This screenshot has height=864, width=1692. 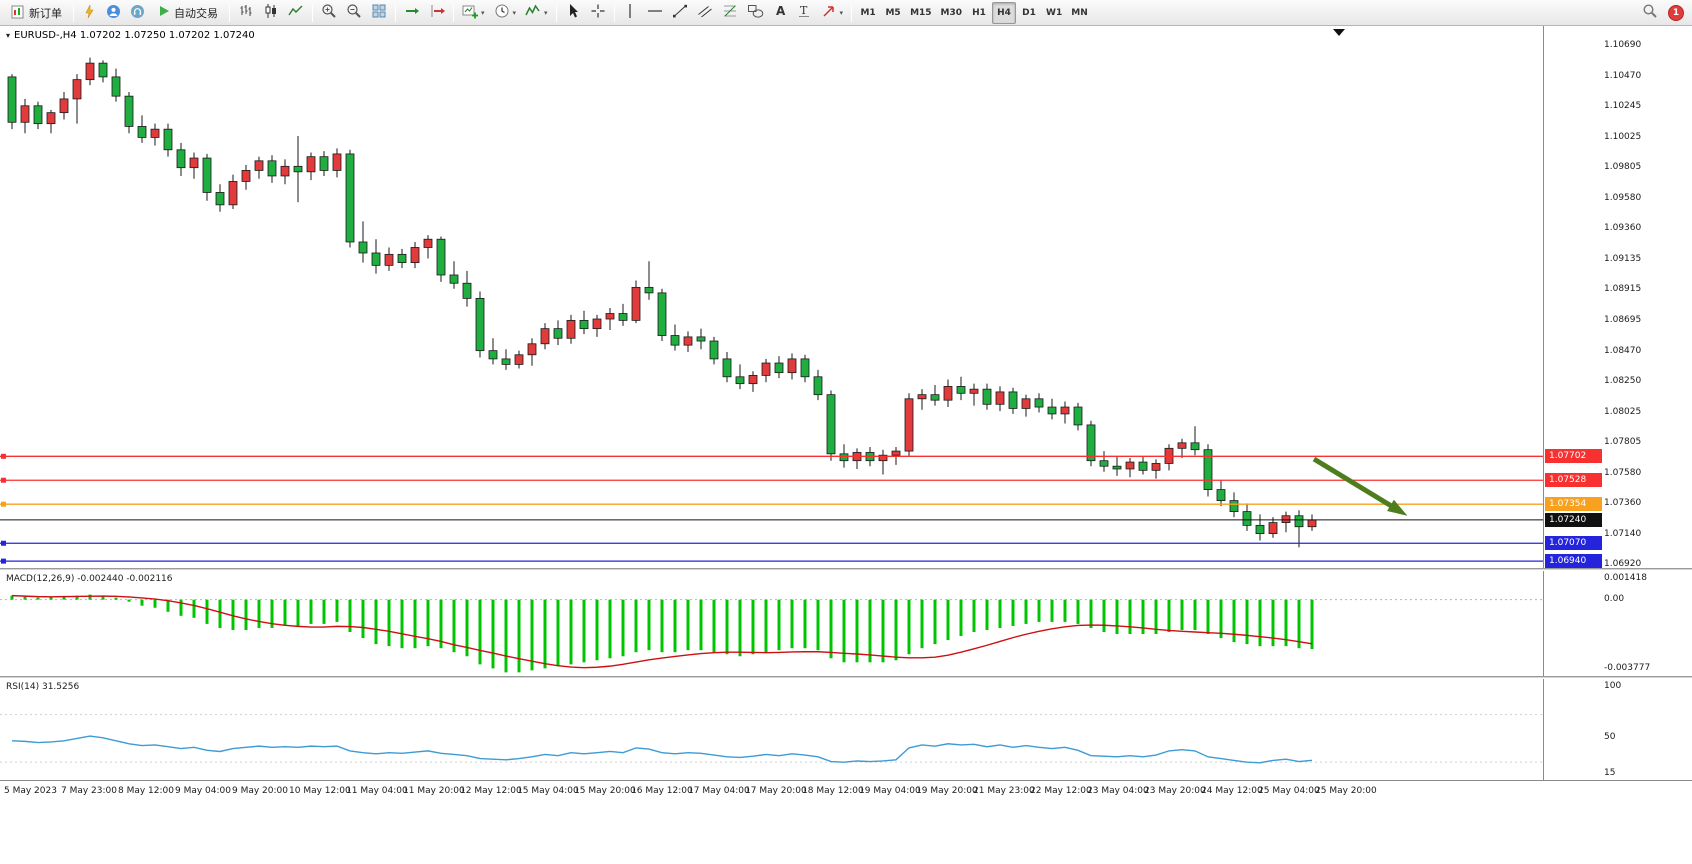 I want to click on new-order-label: 新订单, so click(x=45, y=13).